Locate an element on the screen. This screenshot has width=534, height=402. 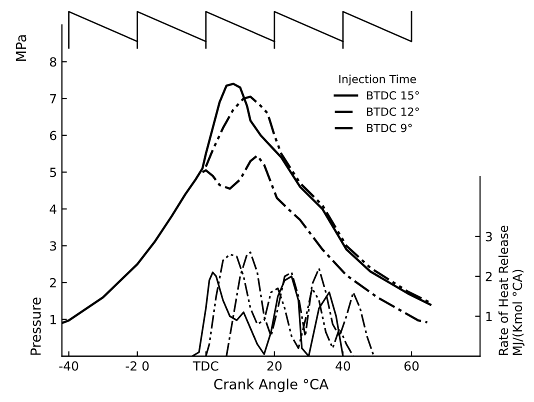
legend-title: Injection Time is located at coordinates (377, 80).